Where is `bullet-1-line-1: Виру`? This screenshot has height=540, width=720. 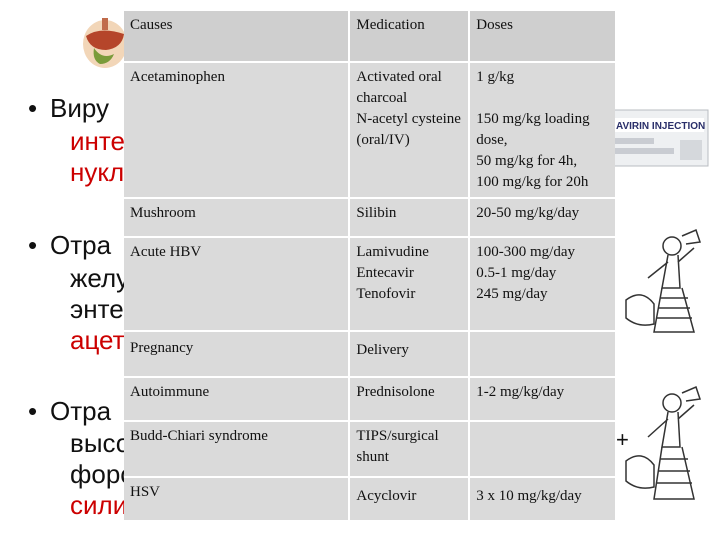
bullet-1-line-1: Виру is located at coordinates (80, 108).